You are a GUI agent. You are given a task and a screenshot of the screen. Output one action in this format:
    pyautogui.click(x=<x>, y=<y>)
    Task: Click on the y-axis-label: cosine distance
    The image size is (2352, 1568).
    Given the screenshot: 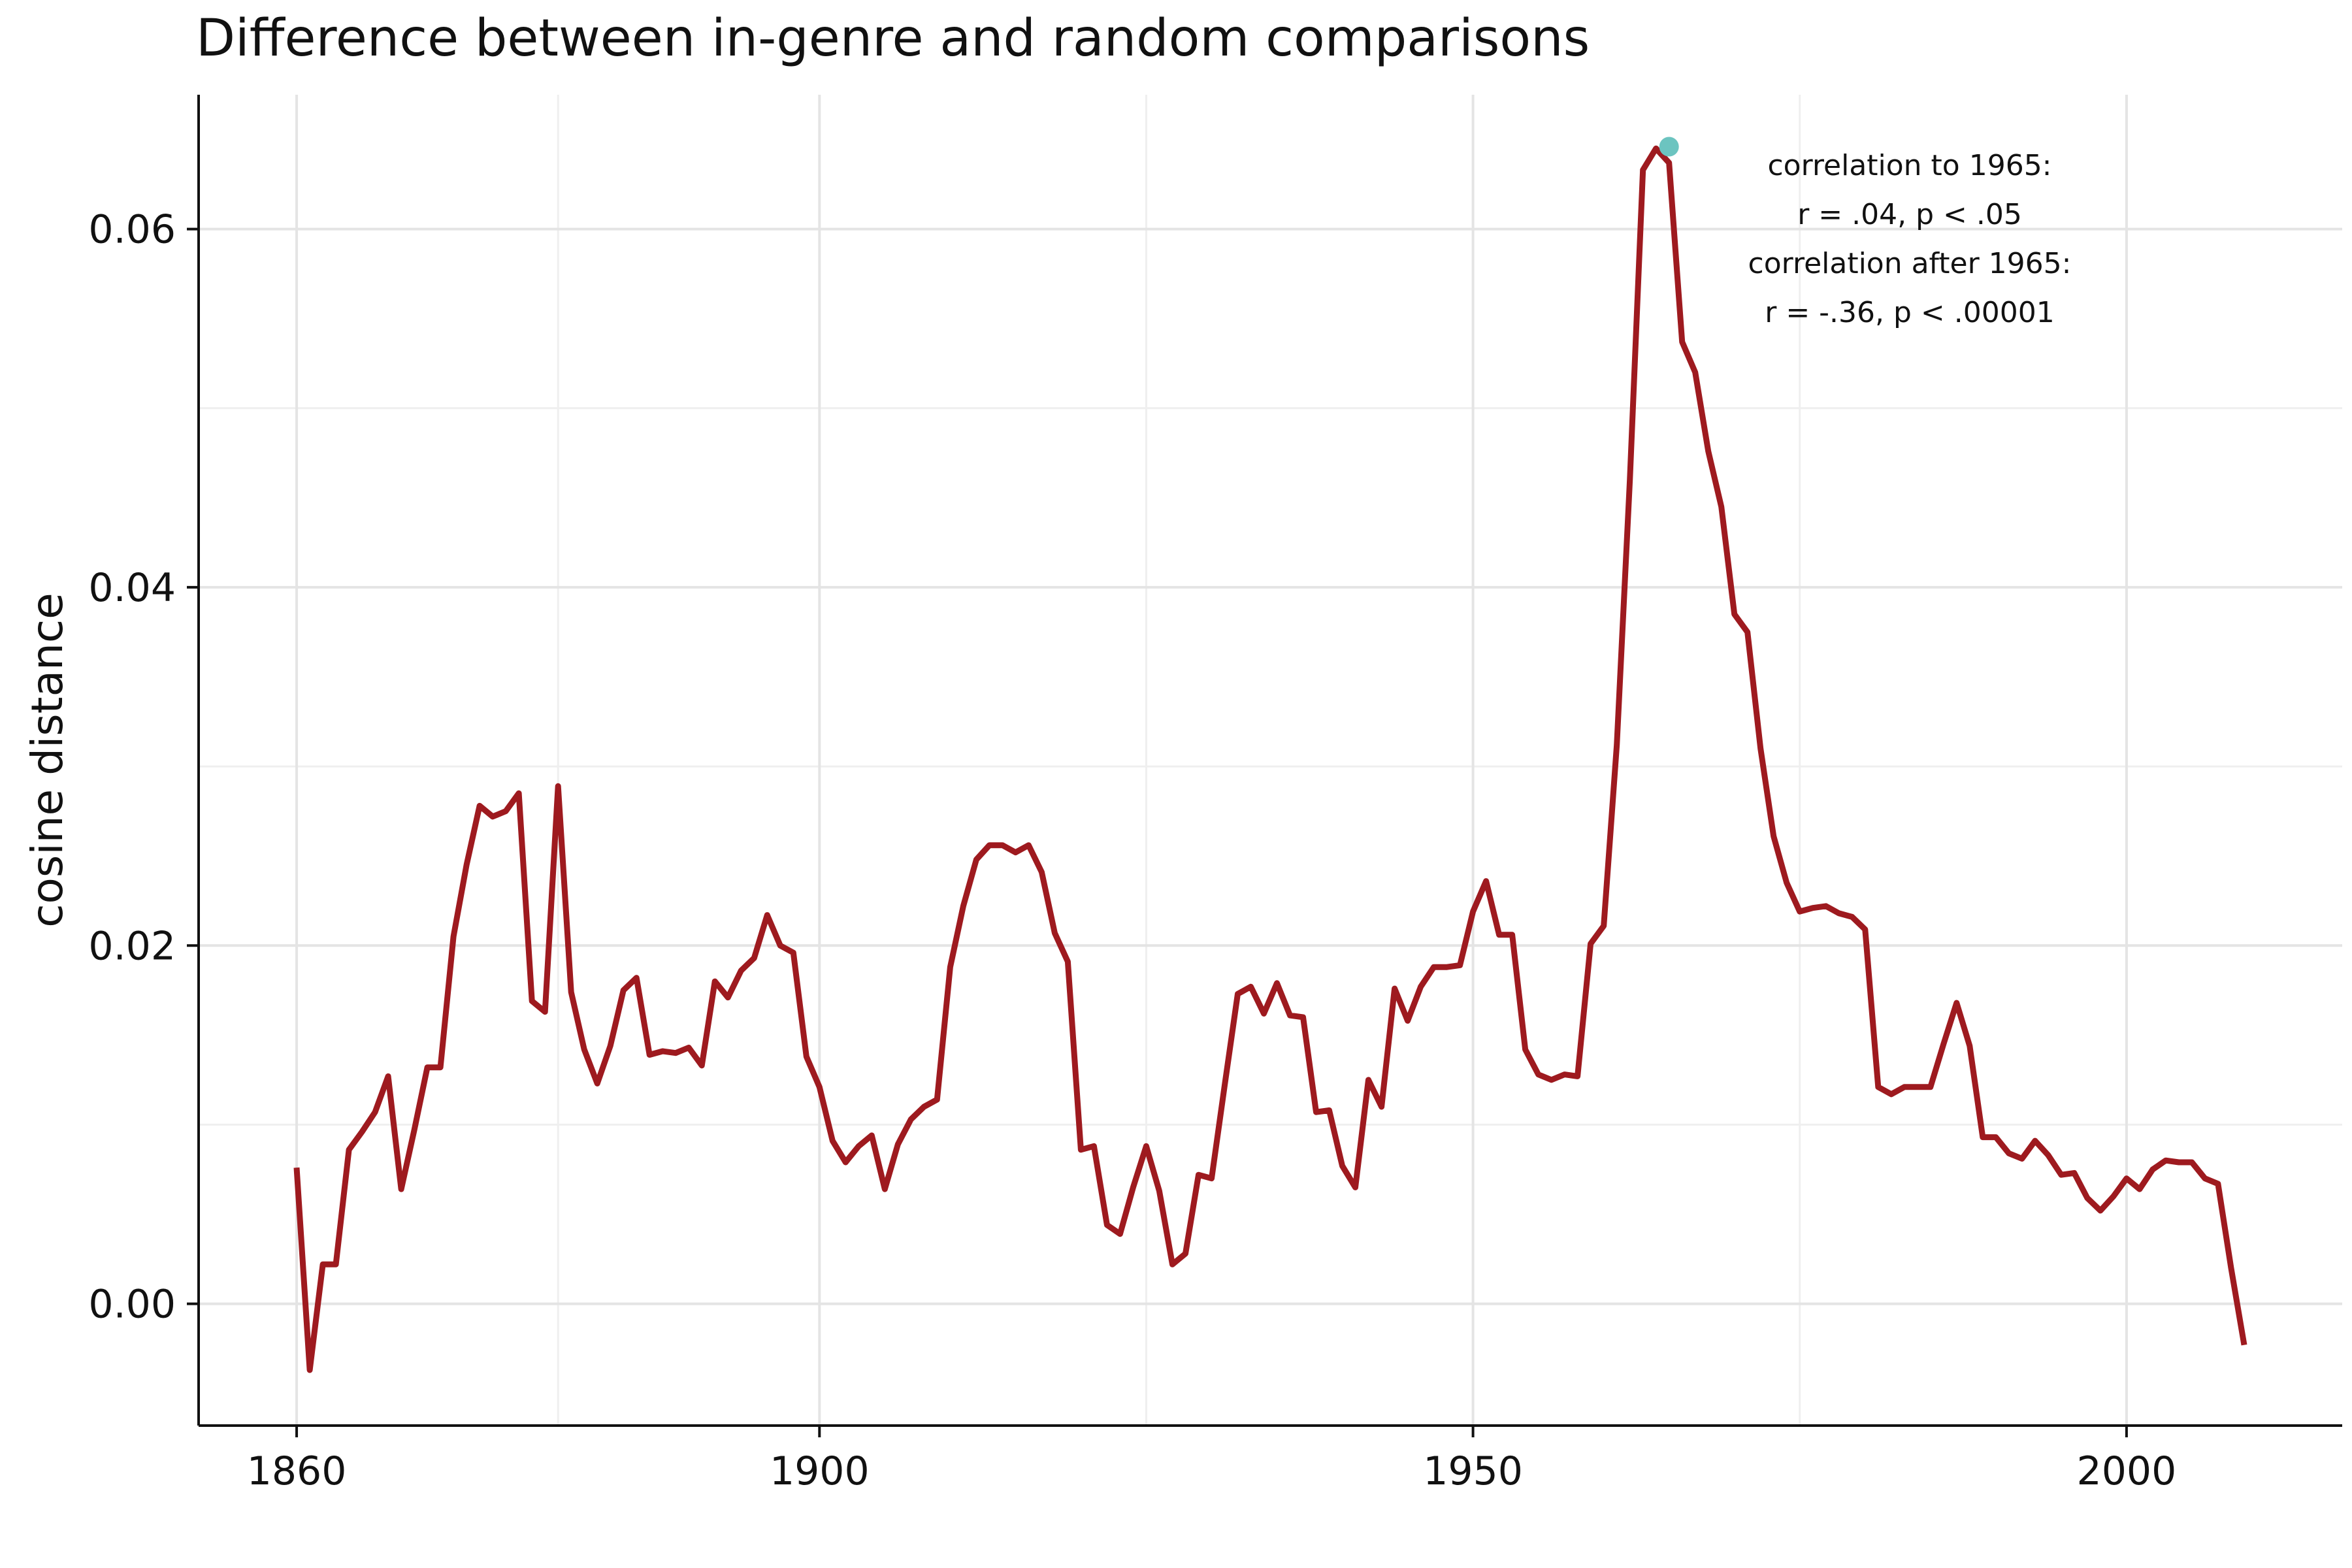 What is the action you would take?
    pyautogui.click(x=47, y=760)
    